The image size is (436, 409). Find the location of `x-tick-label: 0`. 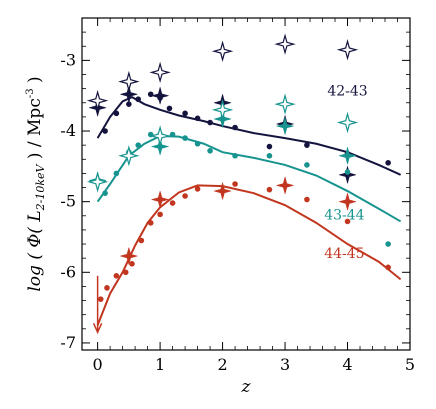

x-tick-label: 0 is located at coordinates (98, 364).